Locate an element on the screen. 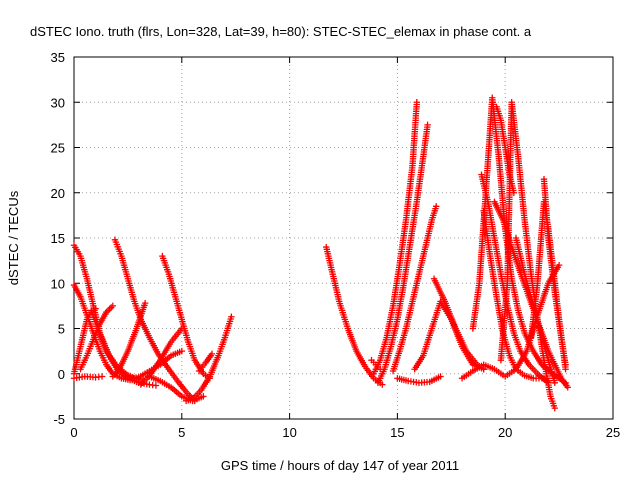  y-tick-label: 15 is located at coordinates (58, 238).